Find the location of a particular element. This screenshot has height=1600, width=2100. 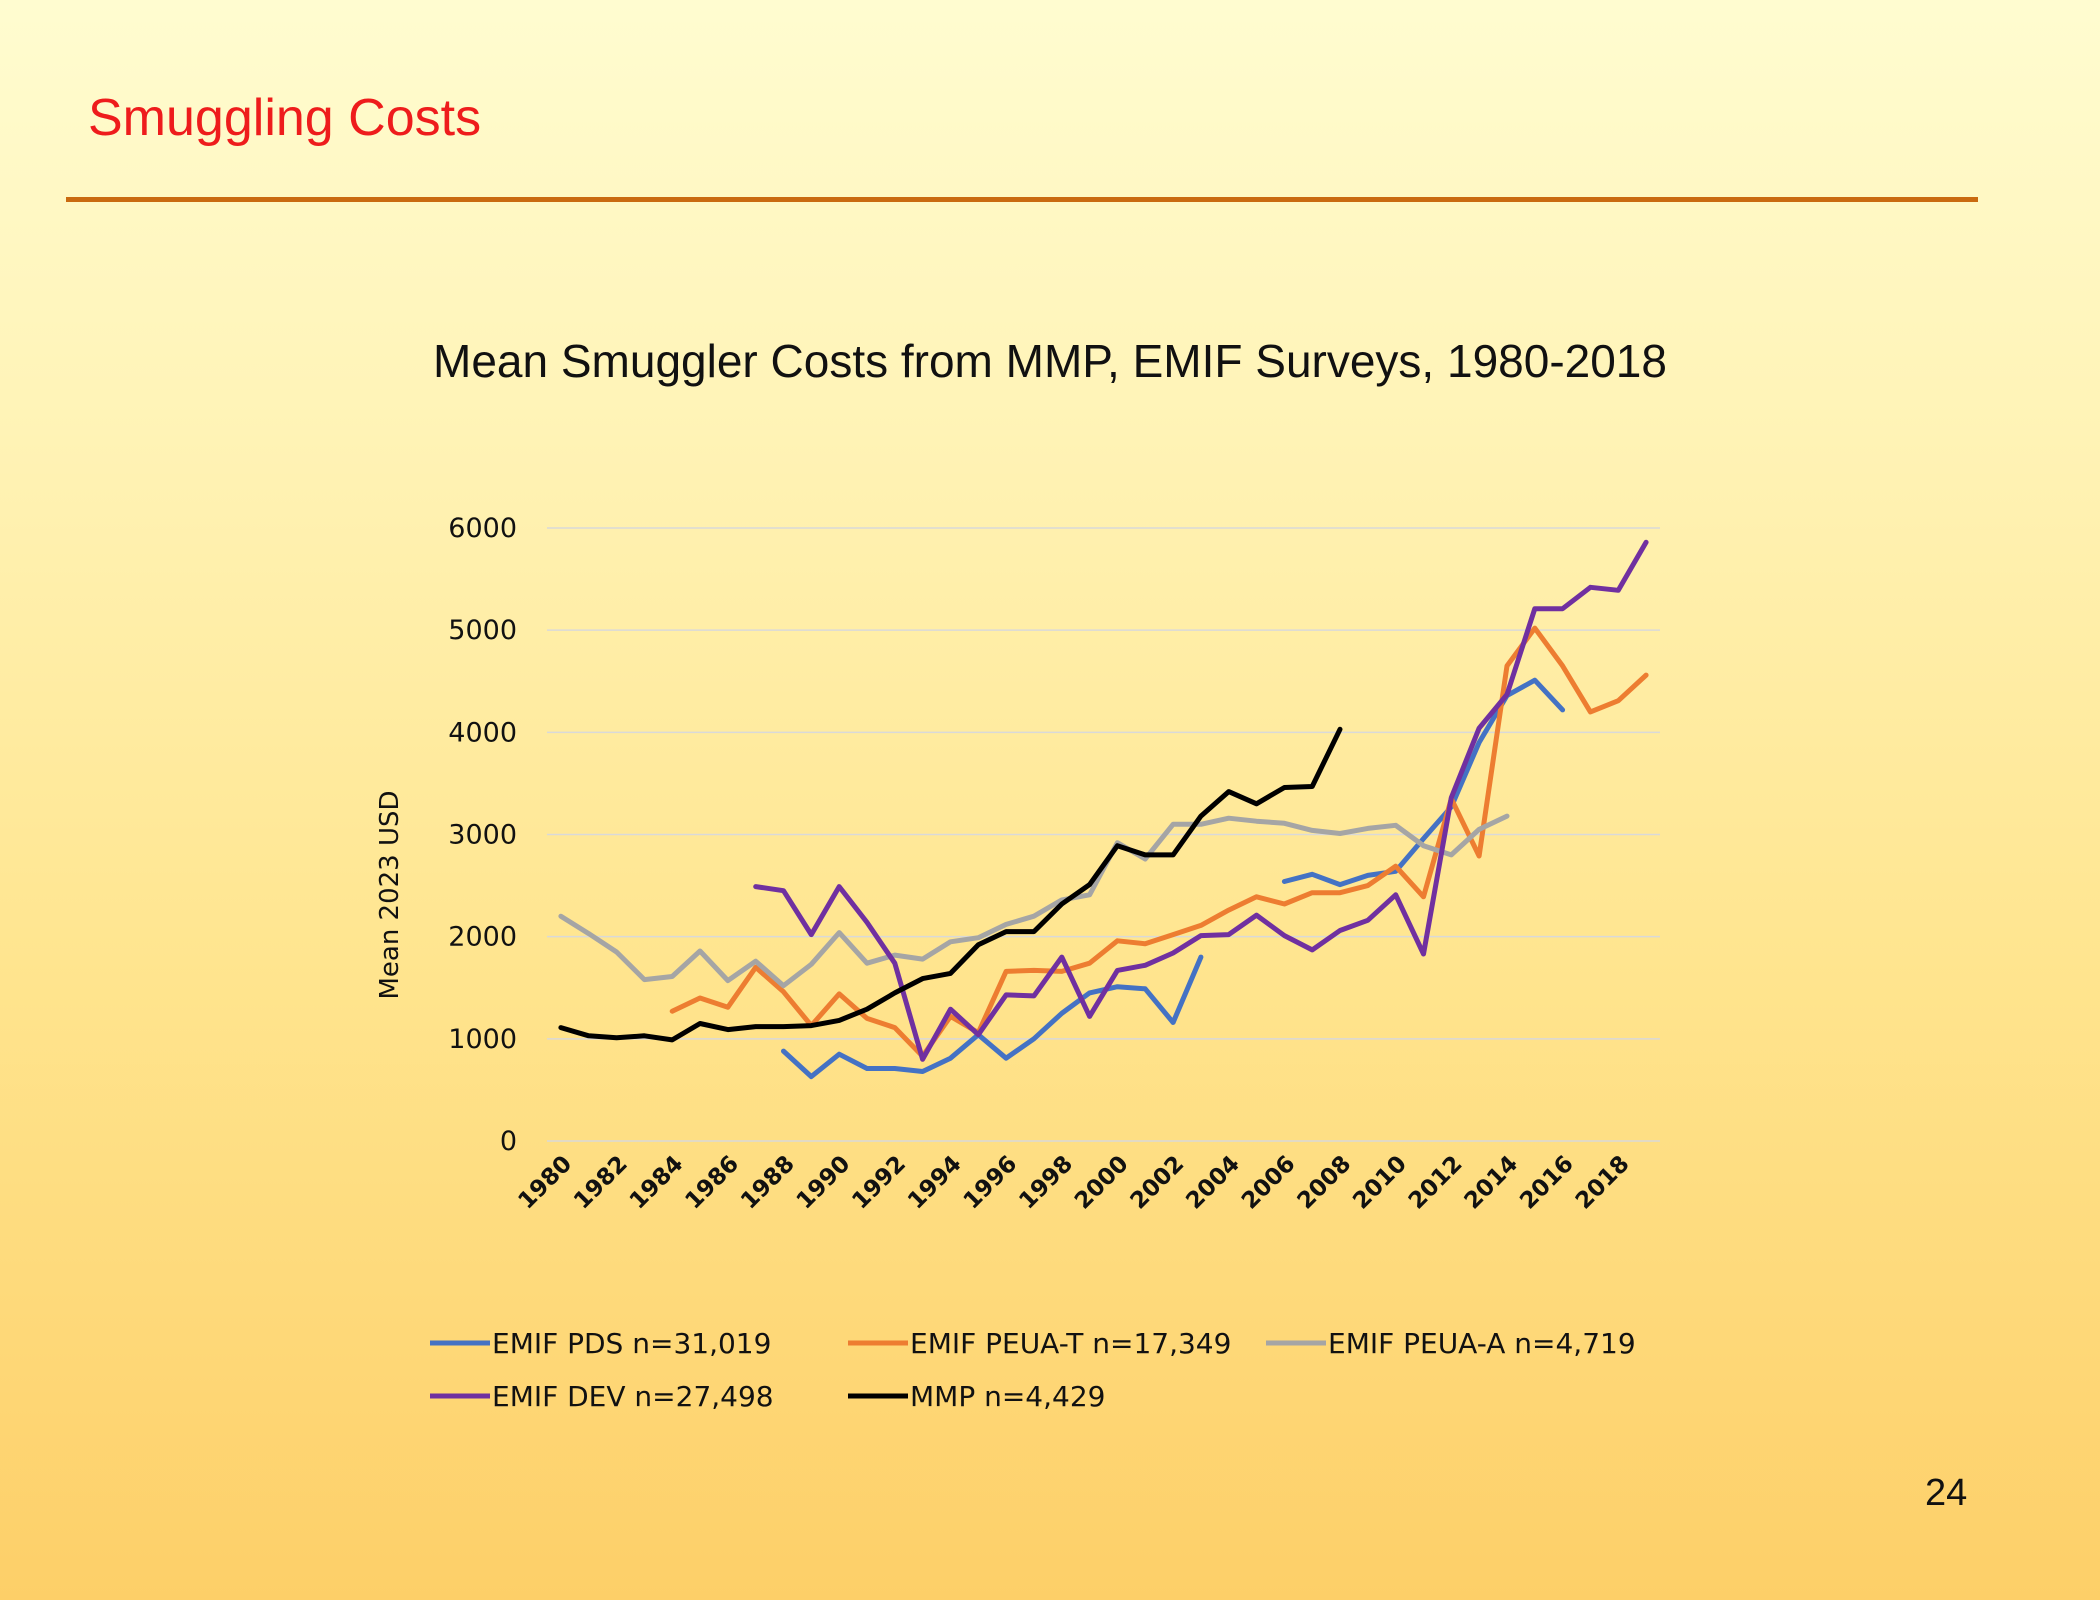

legend-item-4: EMIF DEV n=27,498 is located at coordinates (602, 1396).